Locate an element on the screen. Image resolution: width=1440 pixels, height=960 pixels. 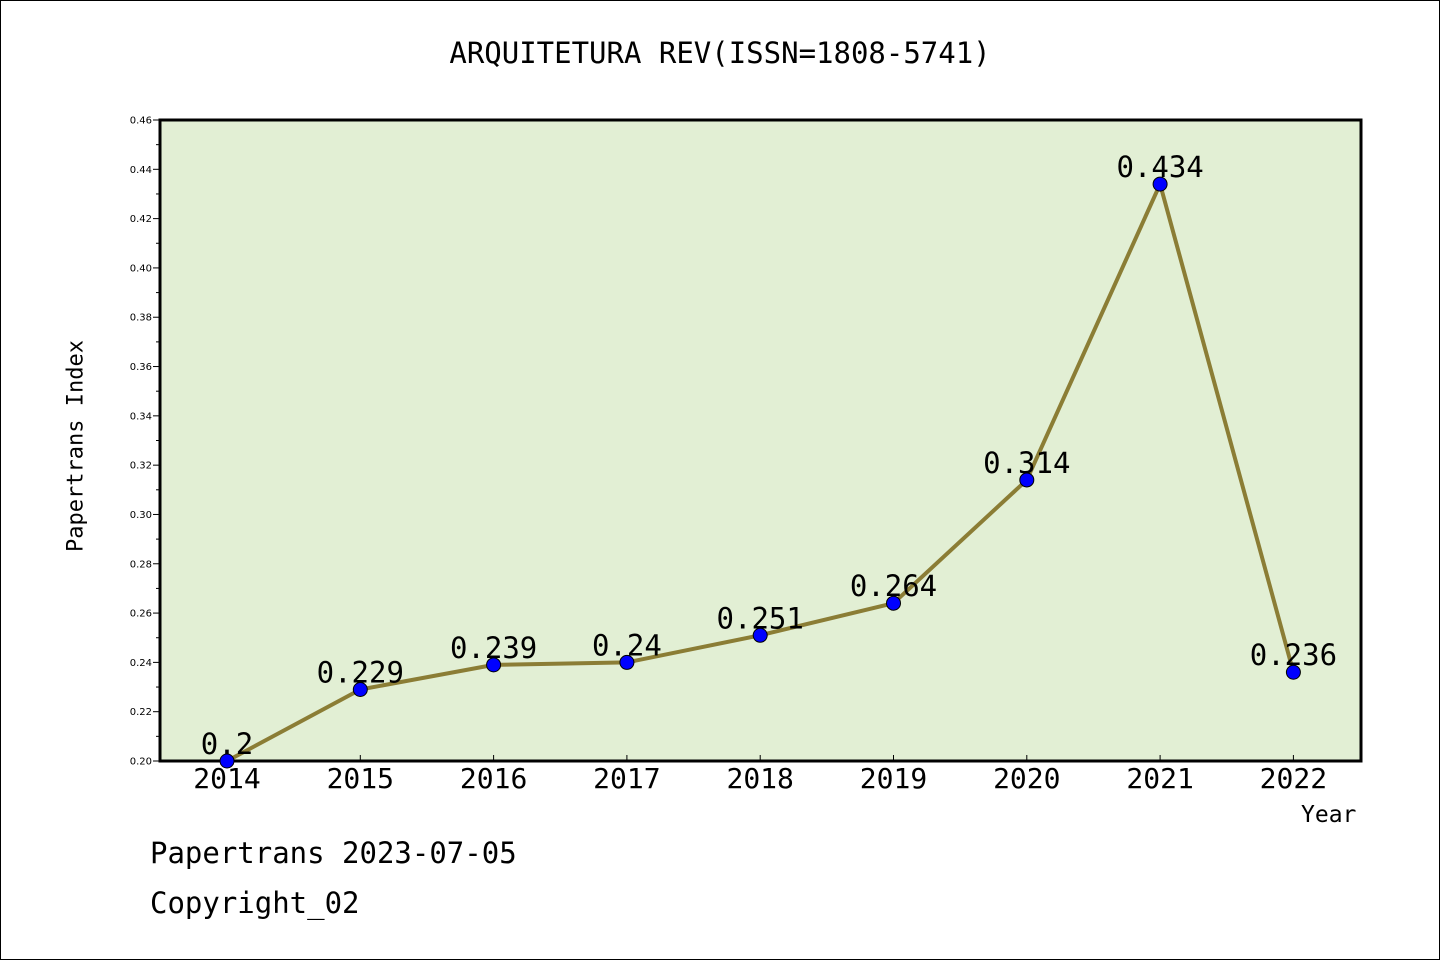
y-tick-label: 0.26 is located at coordinates (141, 614).